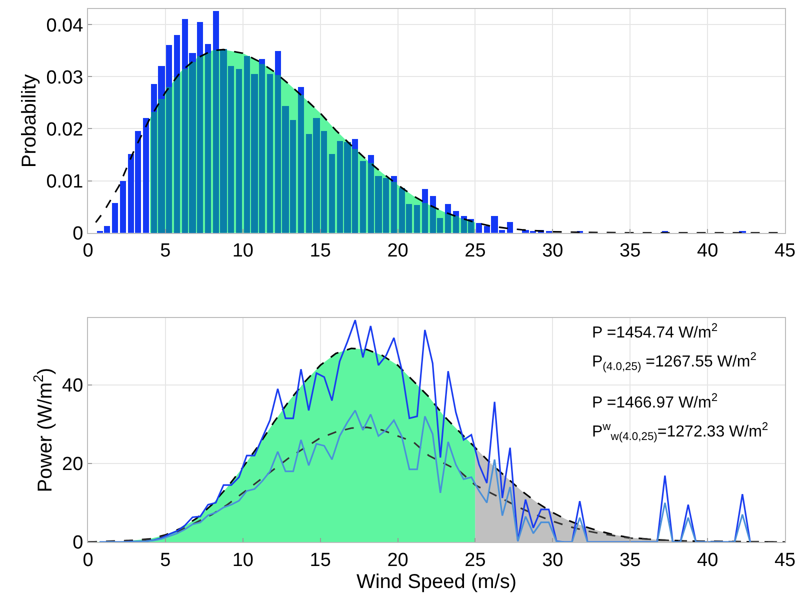 This screenshot has height=600, width=804. What do you see at coordinates (65, 181) in the screenshot?
I see `y-tick-label: 0.01` at bounding box center [65, 181].